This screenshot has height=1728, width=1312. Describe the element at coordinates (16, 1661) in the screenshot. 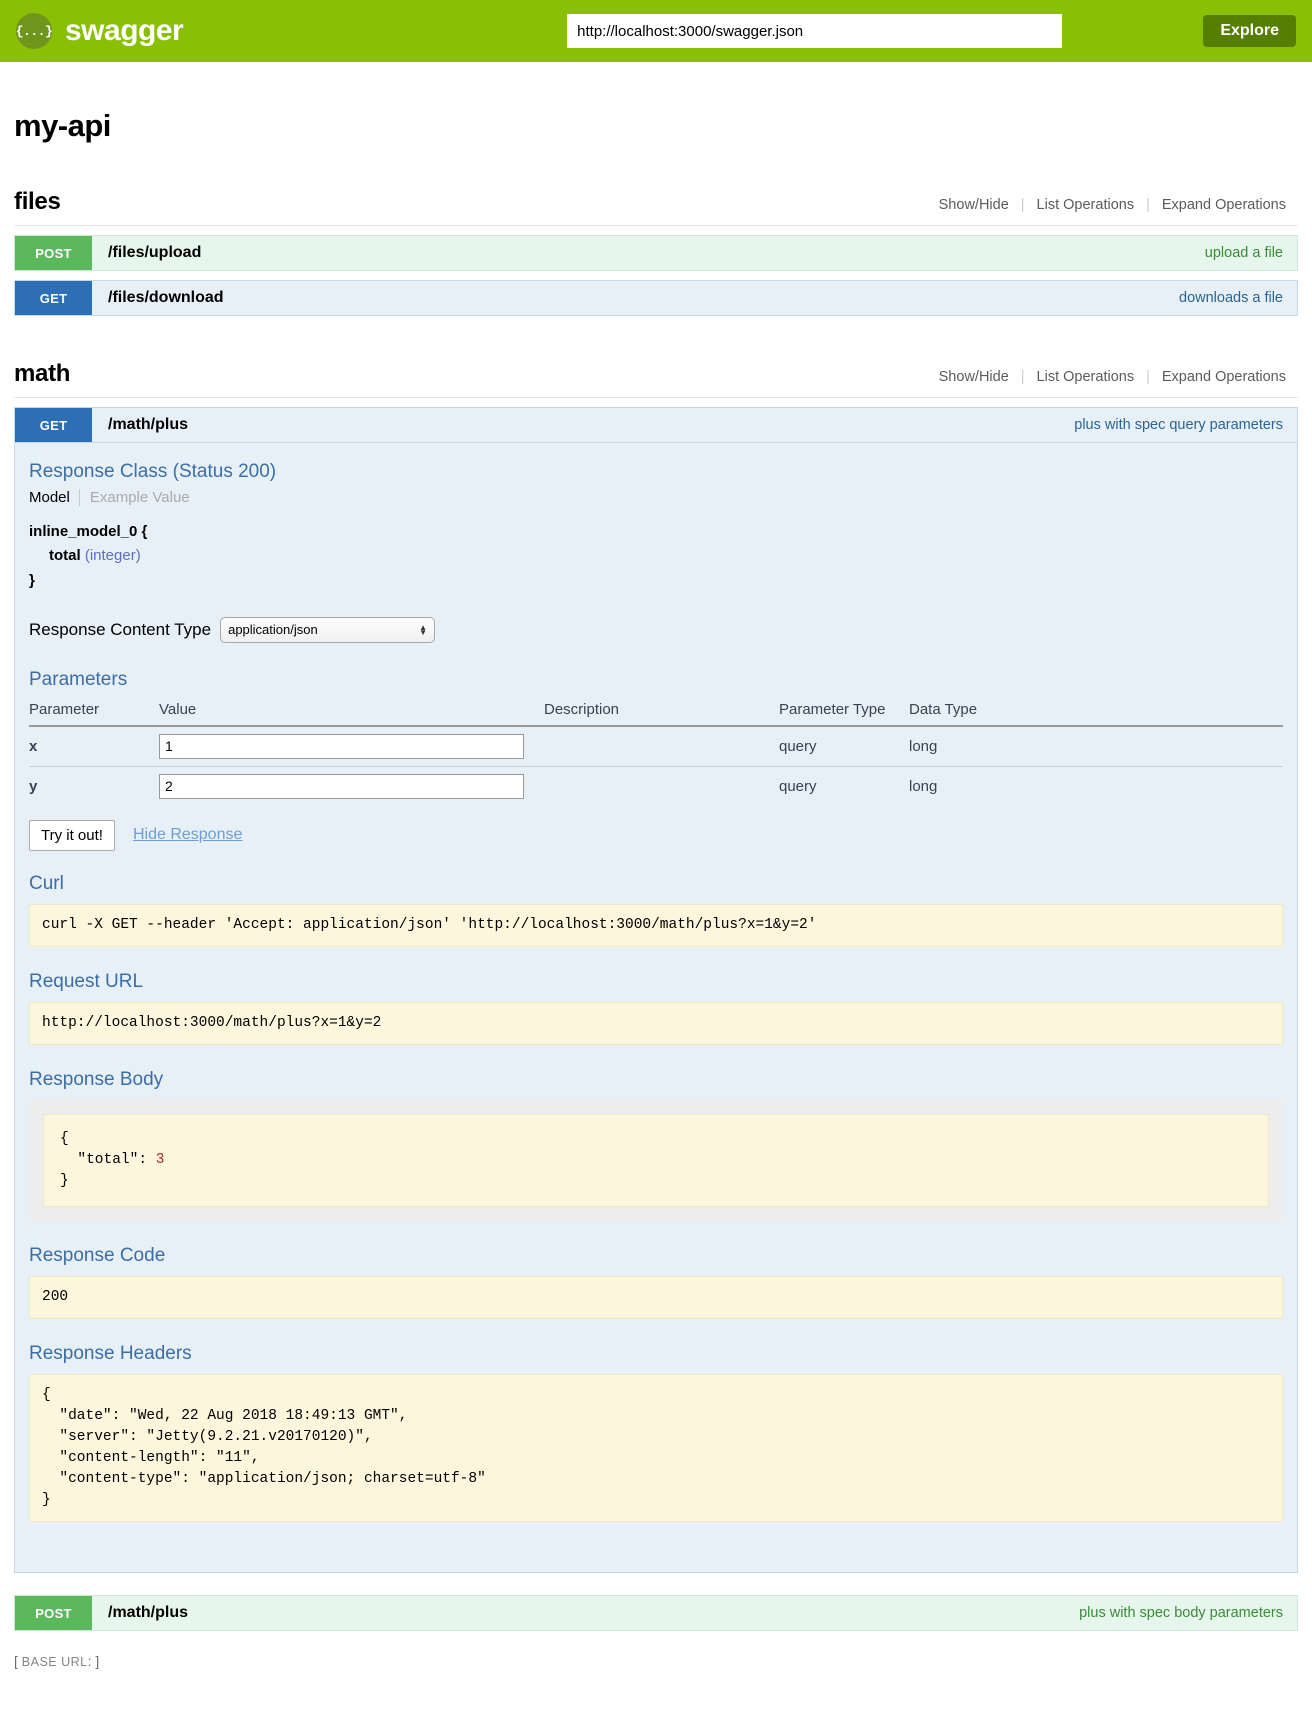

I see `footer-open-bracket: [` at that location.